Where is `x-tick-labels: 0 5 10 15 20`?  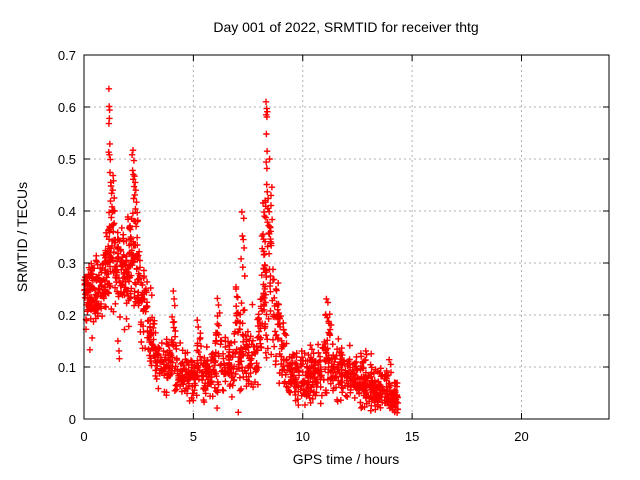
x-tick-labels: 0 5 10 15 20 is located at coordinates (304, 436).